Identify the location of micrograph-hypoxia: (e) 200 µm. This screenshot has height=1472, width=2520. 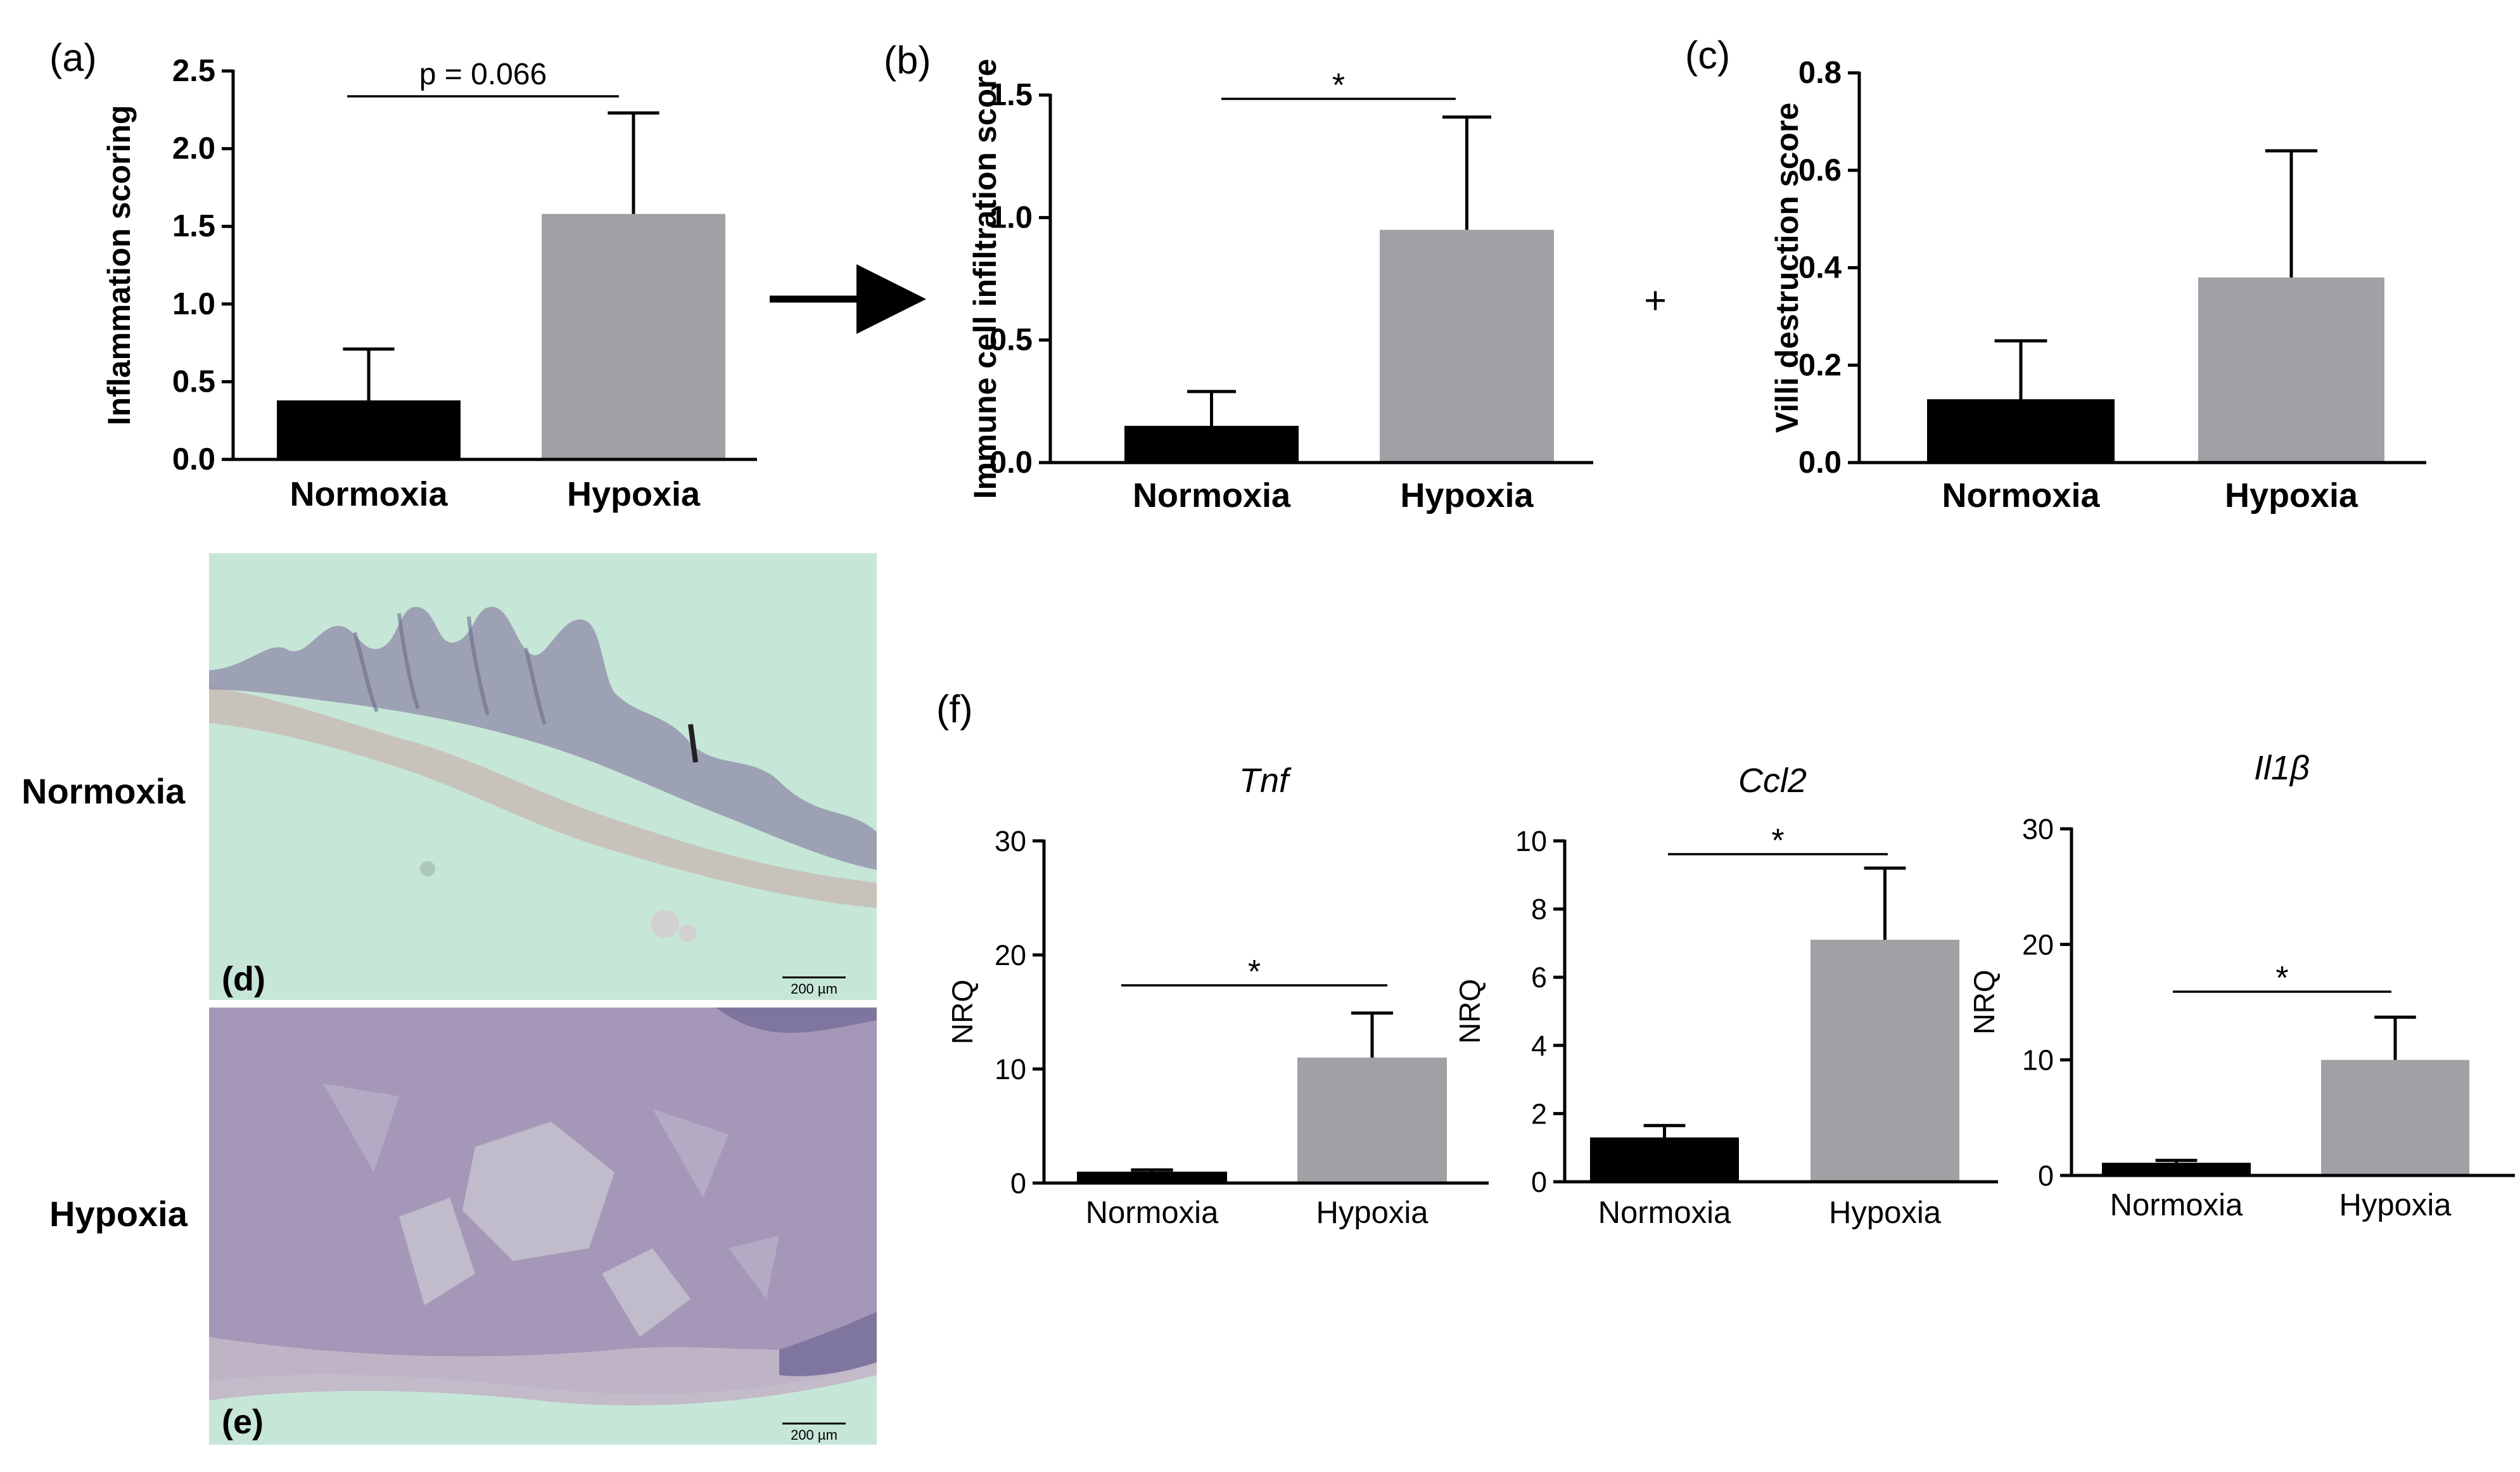
(543, 1226).